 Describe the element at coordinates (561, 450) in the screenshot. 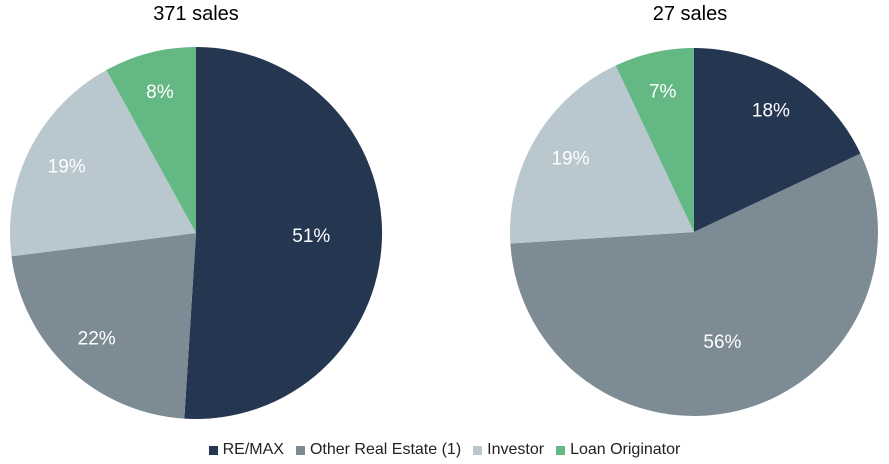

I see `legend-swatch-loan-originator` at that location.